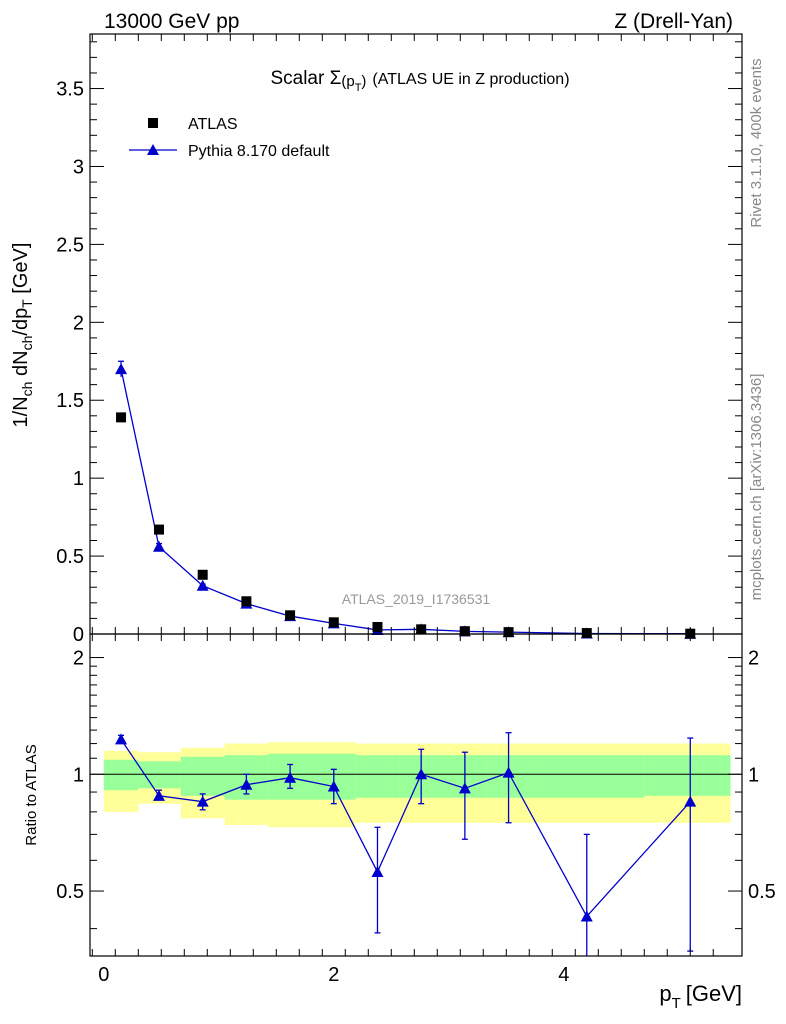 Image resolution: width=786 pixels, height=1024 pixels. What do you see at coordinates (103, 975) in the screenshot?
I see `ratio-xtick-label: 0` at bounding box center [103, 975].